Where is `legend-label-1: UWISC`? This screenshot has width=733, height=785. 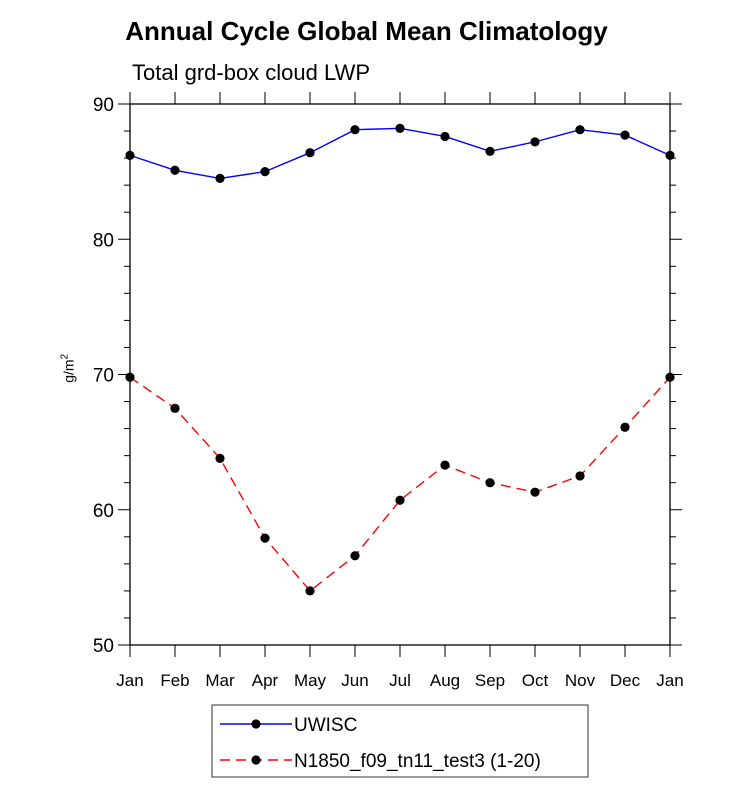
legend-label-1: UWISC is located at coordinates (325, 725).